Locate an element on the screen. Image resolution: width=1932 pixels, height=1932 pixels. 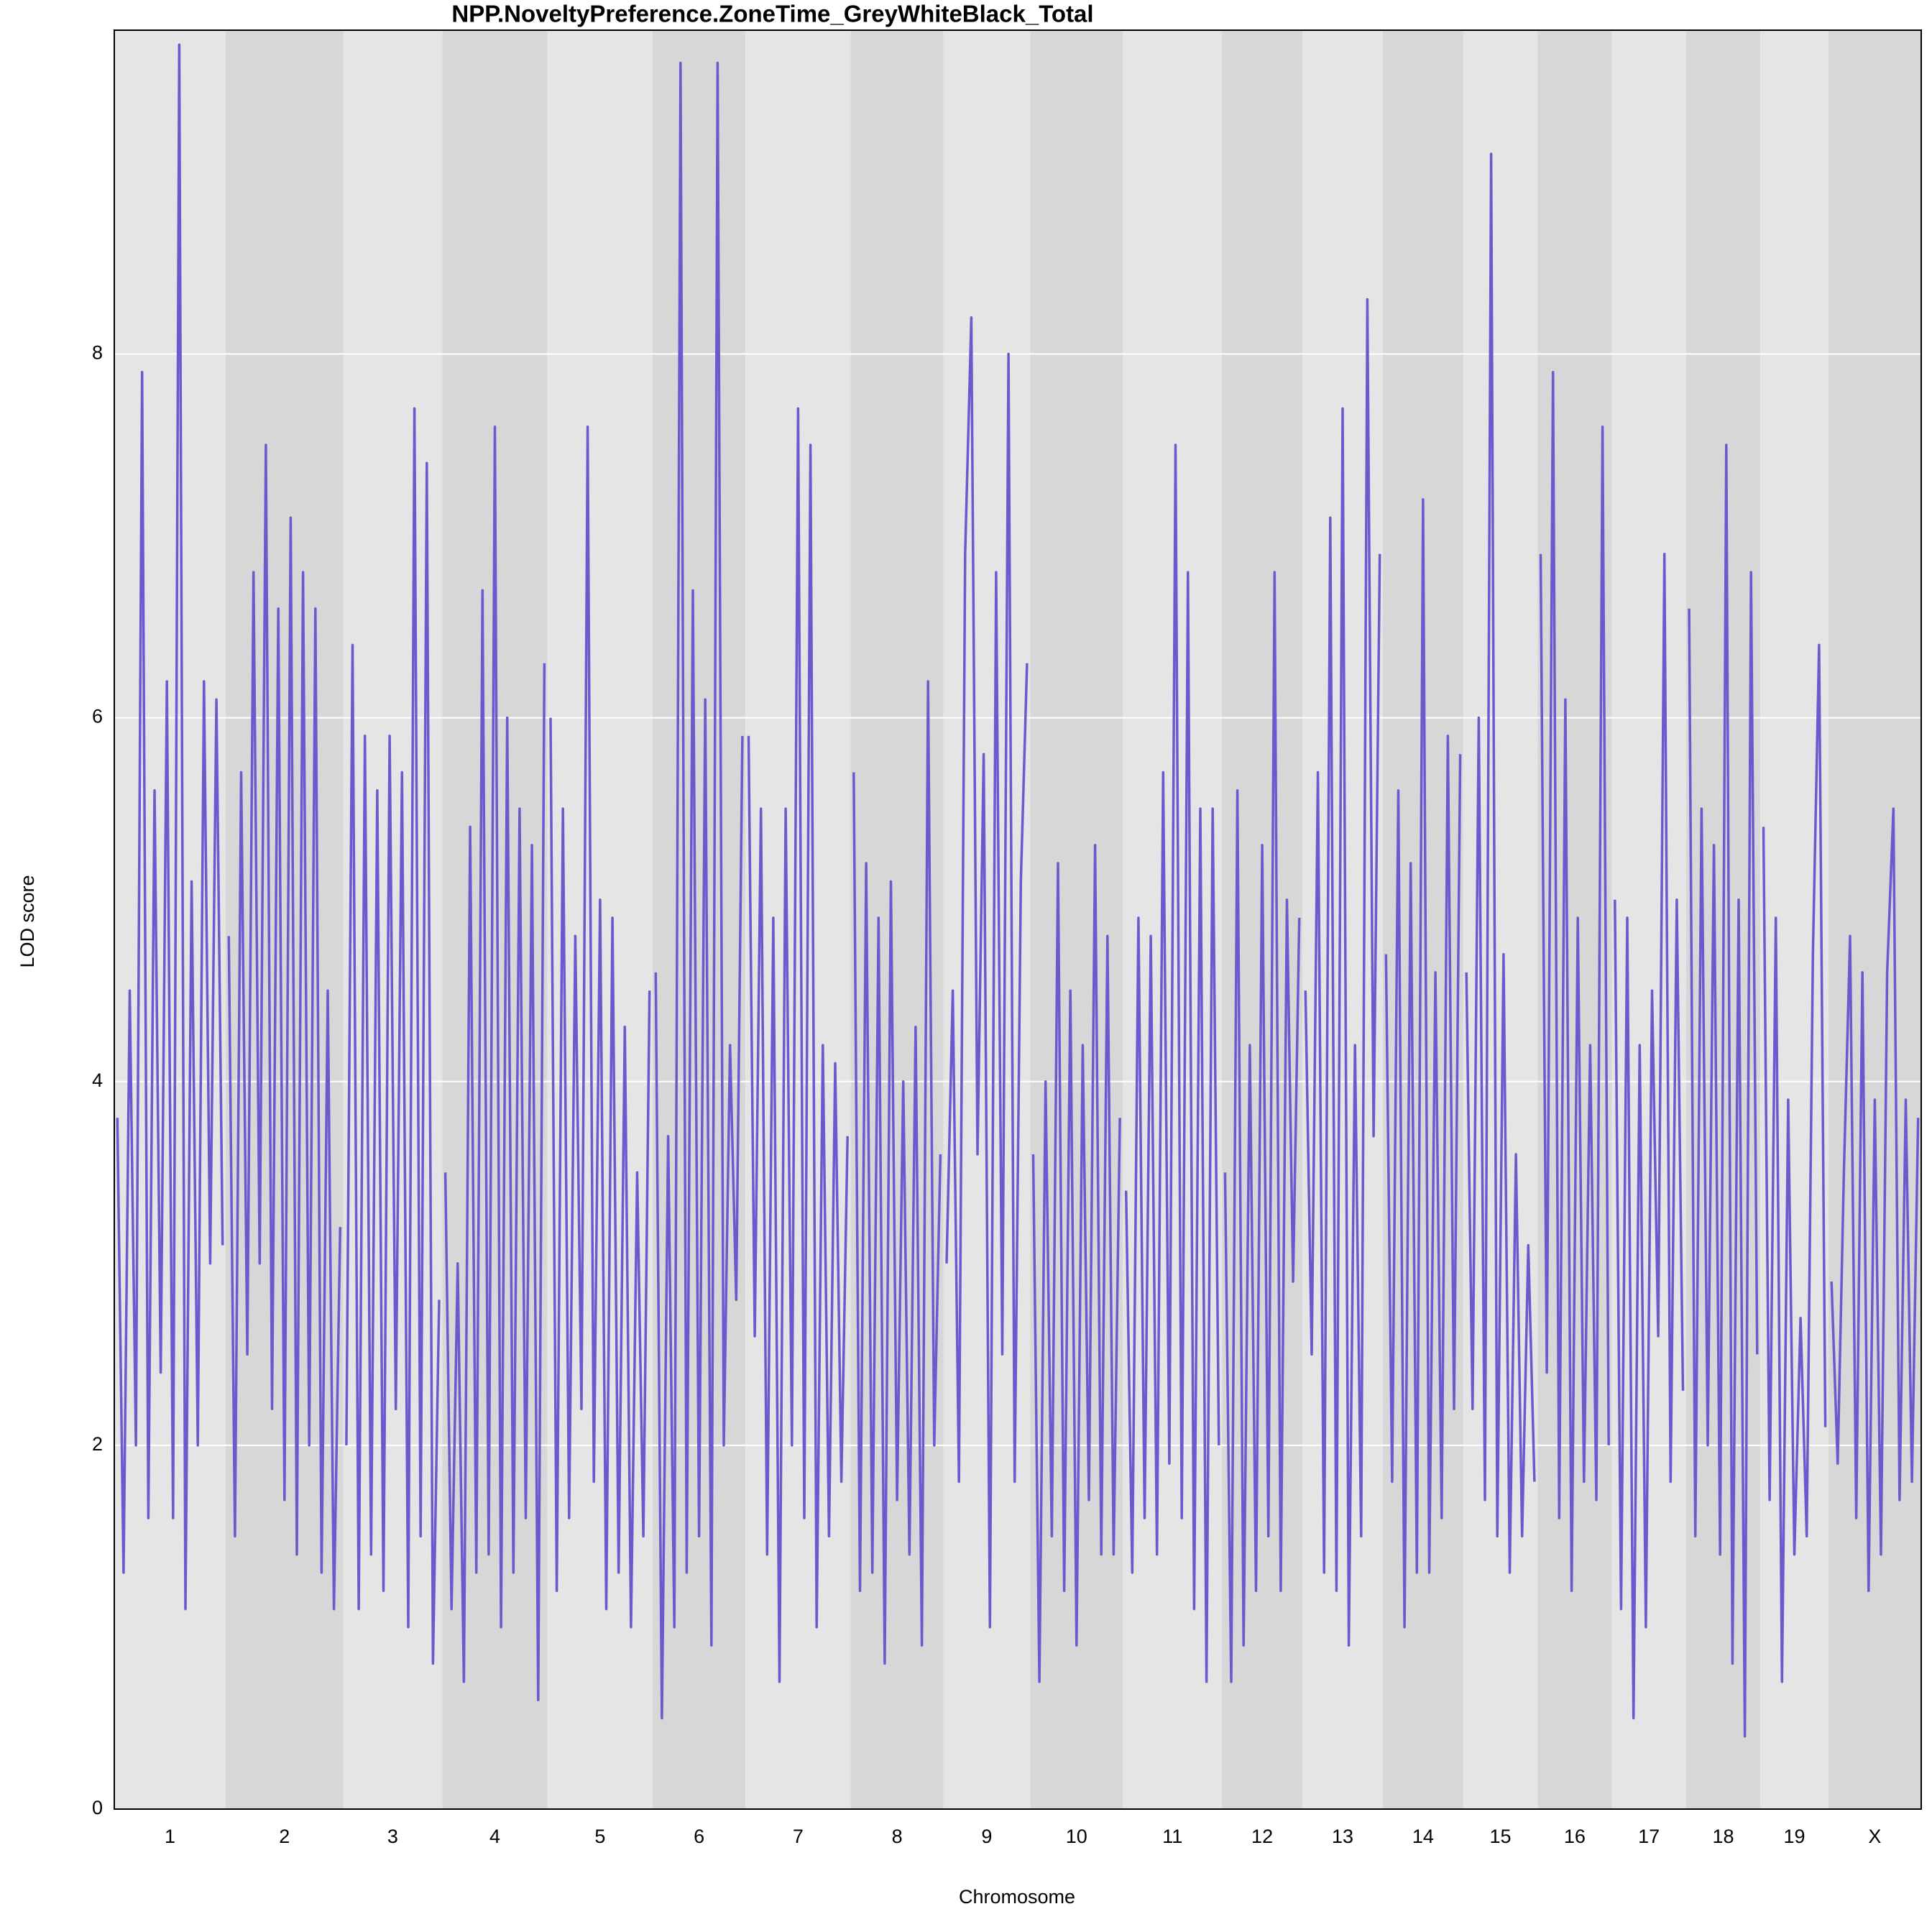
x-tick-label: 19 is located at coordinates (1794, 1836).